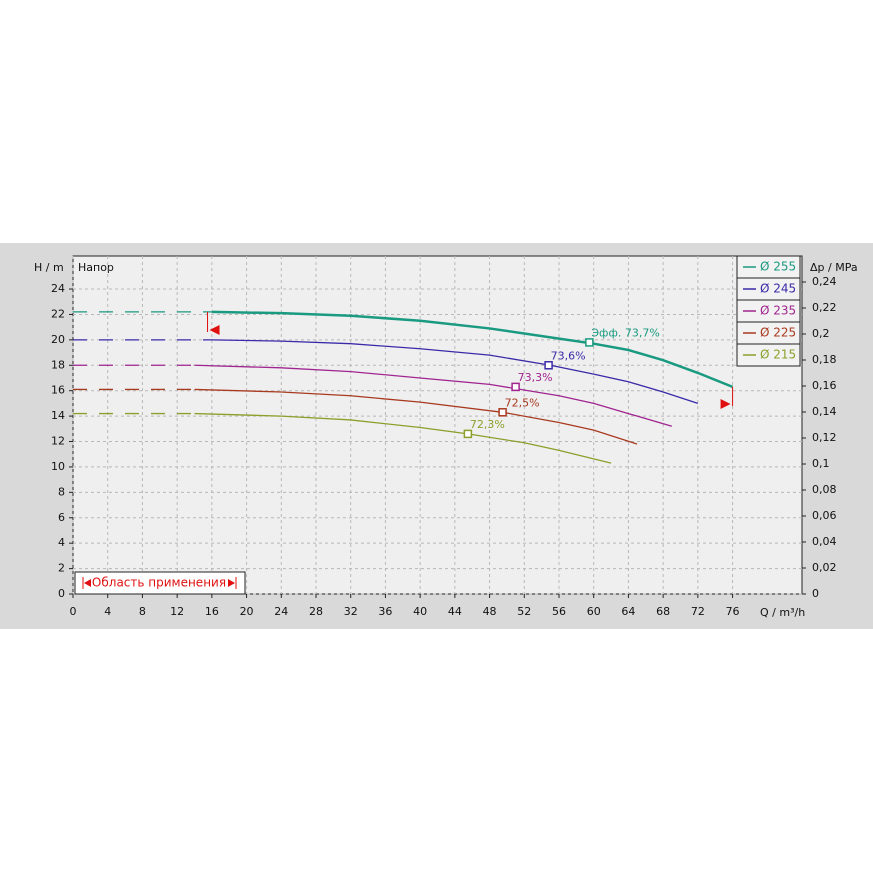 Image resolution: width=873 pixels, height=877 pixels. I want to click on y-tick-label: 16, so click(58, 390).